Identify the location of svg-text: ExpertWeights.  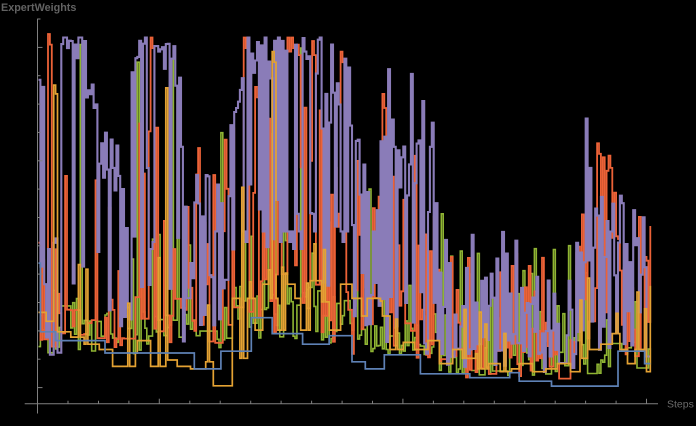
(38, 8).